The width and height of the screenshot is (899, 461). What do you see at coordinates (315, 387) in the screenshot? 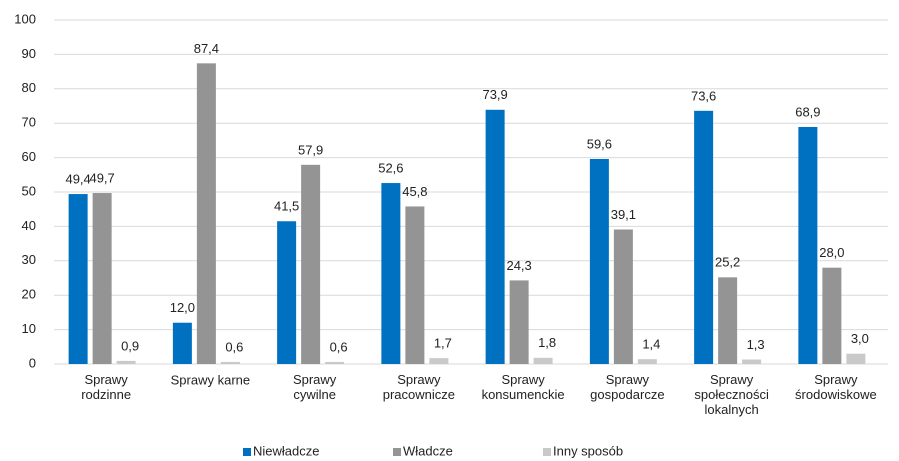
I see `x-tick-label: Sprawy cywilne` at bounding box center [315, 387].